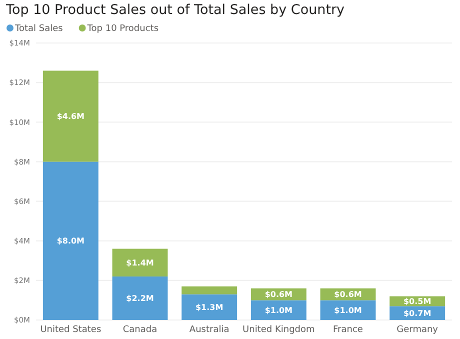 The image size is (460, 339). What do you see at coordinates (39, 29) in the screenshot?
I see `legend-label: Total Sales` at bounding box center [39, 29].